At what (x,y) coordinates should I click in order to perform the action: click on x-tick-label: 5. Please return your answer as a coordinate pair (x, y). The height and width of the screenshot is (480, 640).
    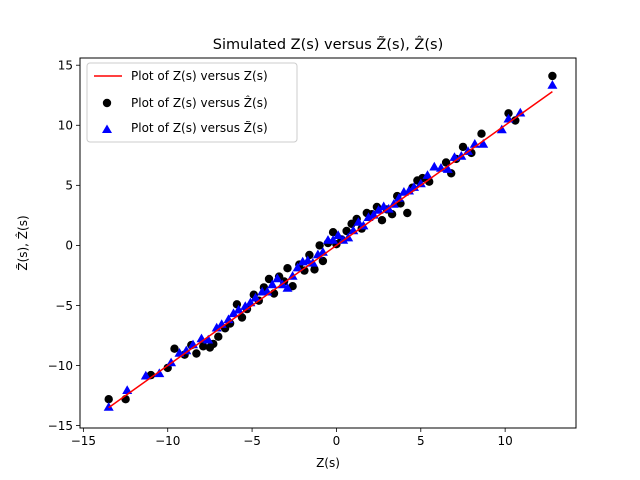
    Looking at the image, I should click on (421, 441).